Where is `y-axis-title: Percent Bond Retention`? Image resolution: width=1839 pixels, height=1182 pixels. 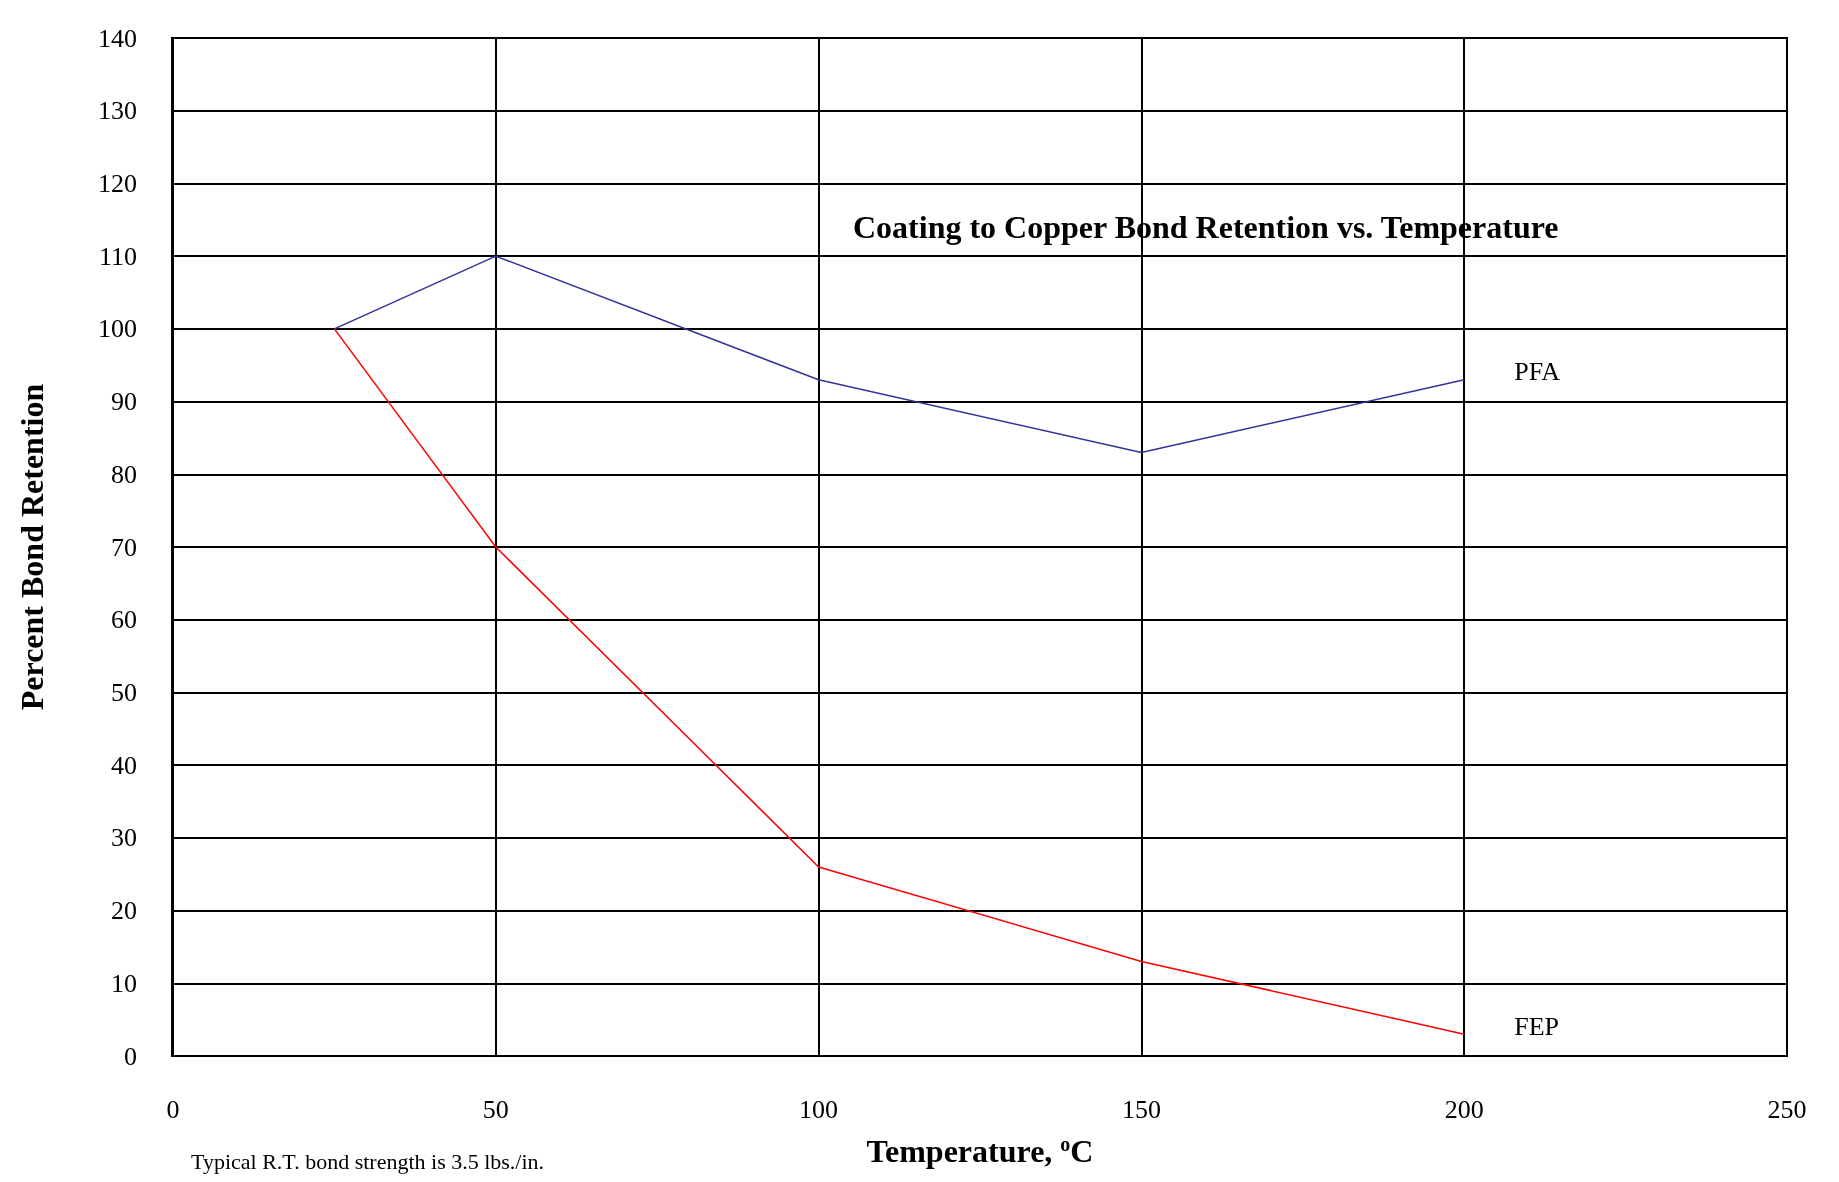
y-axis-title: Percent Bond Retention is located at coordinates (32, 547).